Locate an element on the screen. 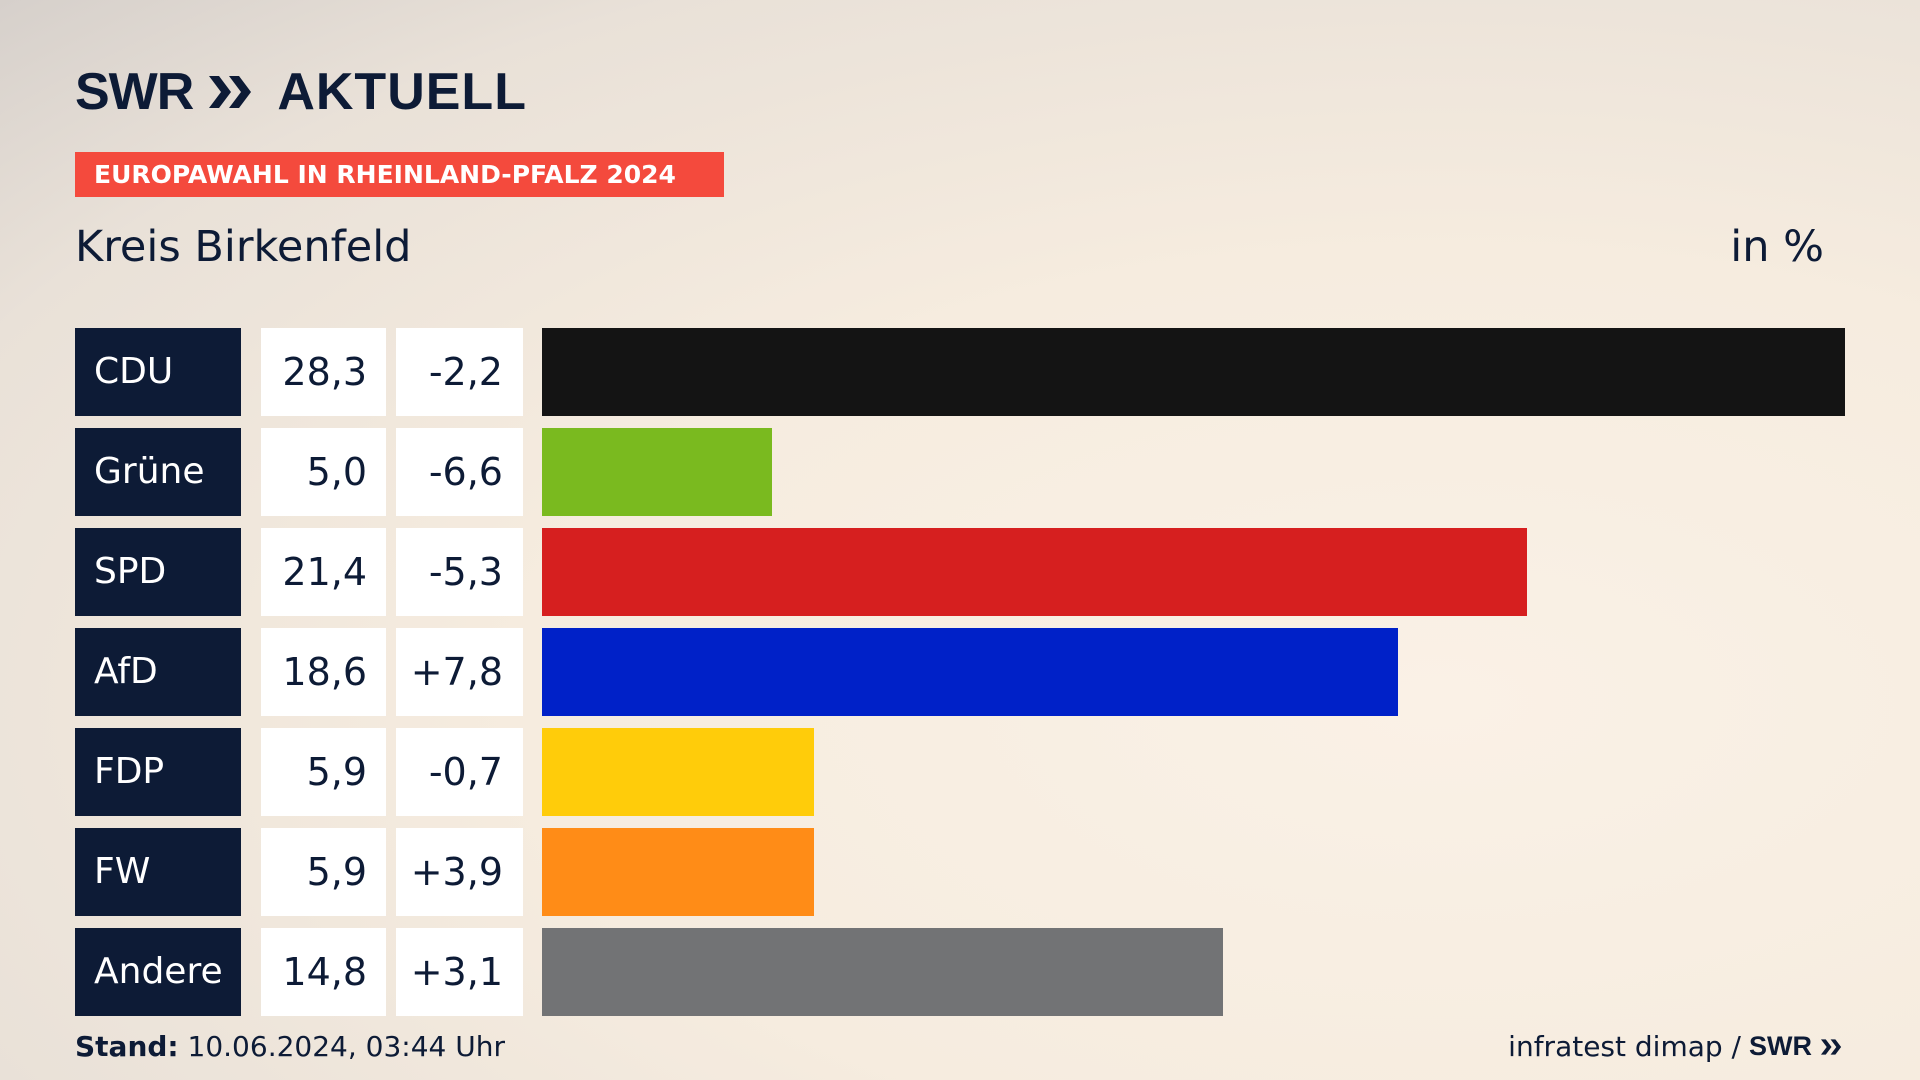  result-row: AfD 18,6 +7,8 is located at coordinates (960, 672).